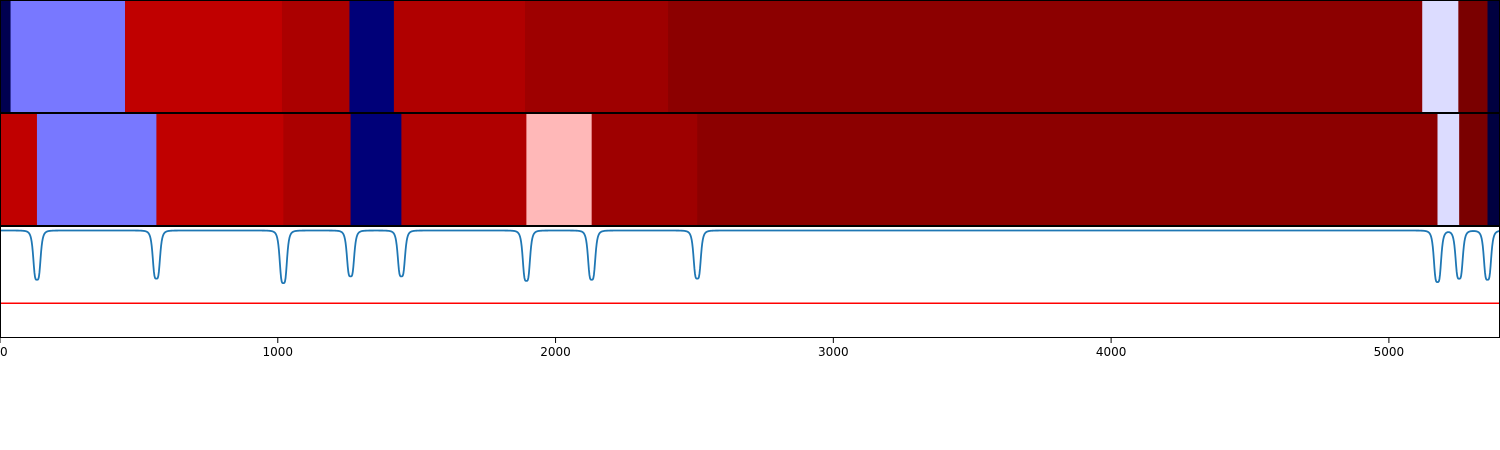  I want to click on signal-line, so click(750, 257).